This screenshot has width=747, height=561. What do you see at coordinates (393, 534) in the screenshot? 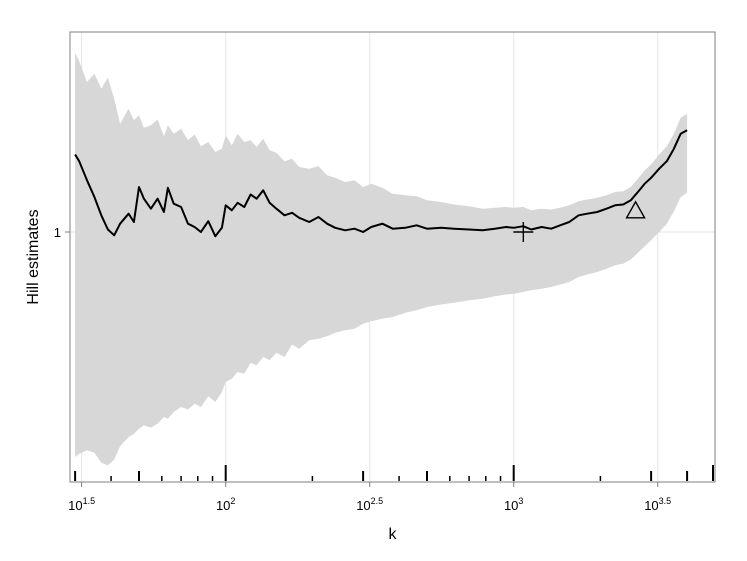
I see `x-axis-title: k` at bounding box center [393, 534].